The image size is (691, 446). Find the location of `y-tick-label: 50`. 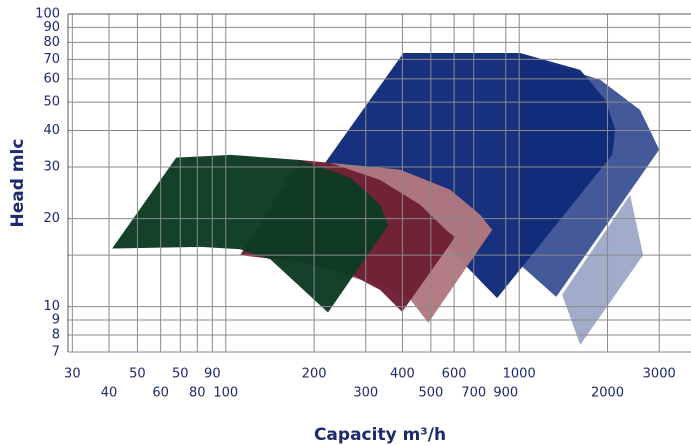

y-tick-label: 50 is located at coordinates (51, 102).